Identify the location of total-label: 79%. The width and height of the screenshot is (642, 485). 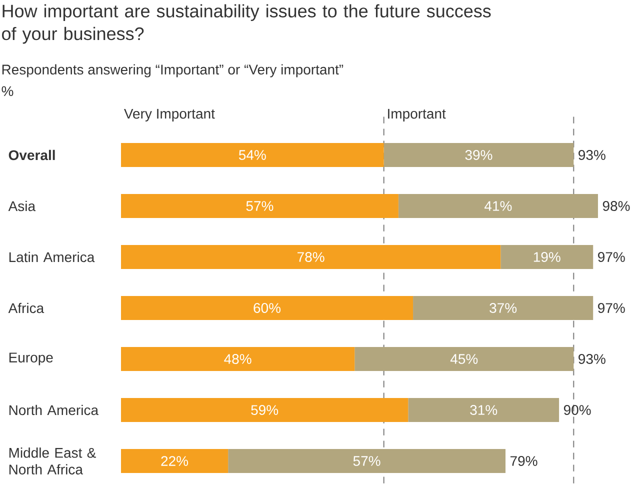
(524, 461).